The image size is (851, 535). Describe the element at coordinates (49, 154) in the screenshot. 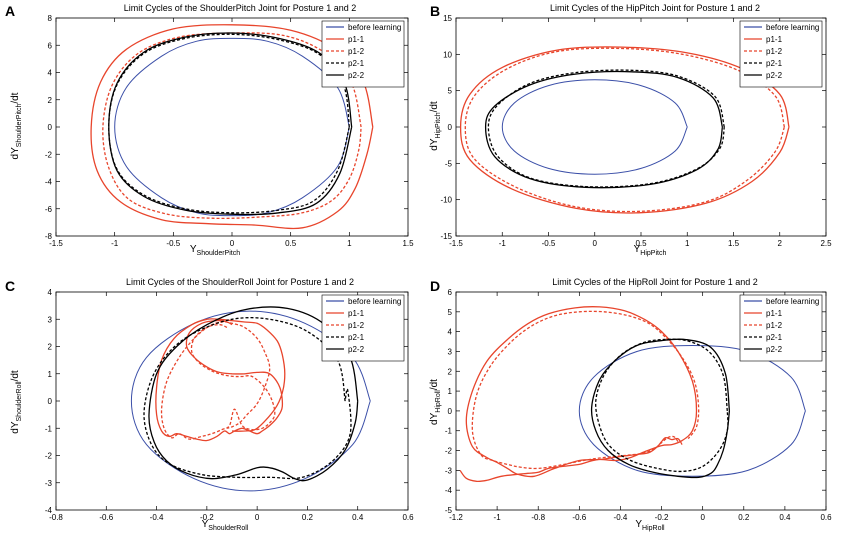

I see `y-tick-label-a: -2` at that location.